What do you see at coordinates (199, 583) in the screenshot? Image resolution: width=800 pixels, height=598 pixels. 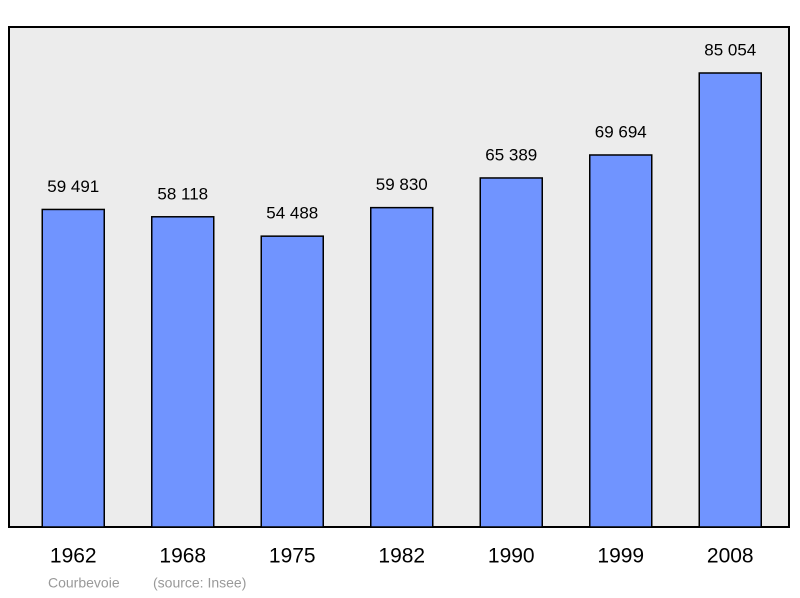 I see `chart-caption: (source: Insee)` at bounding box center [199, 583].